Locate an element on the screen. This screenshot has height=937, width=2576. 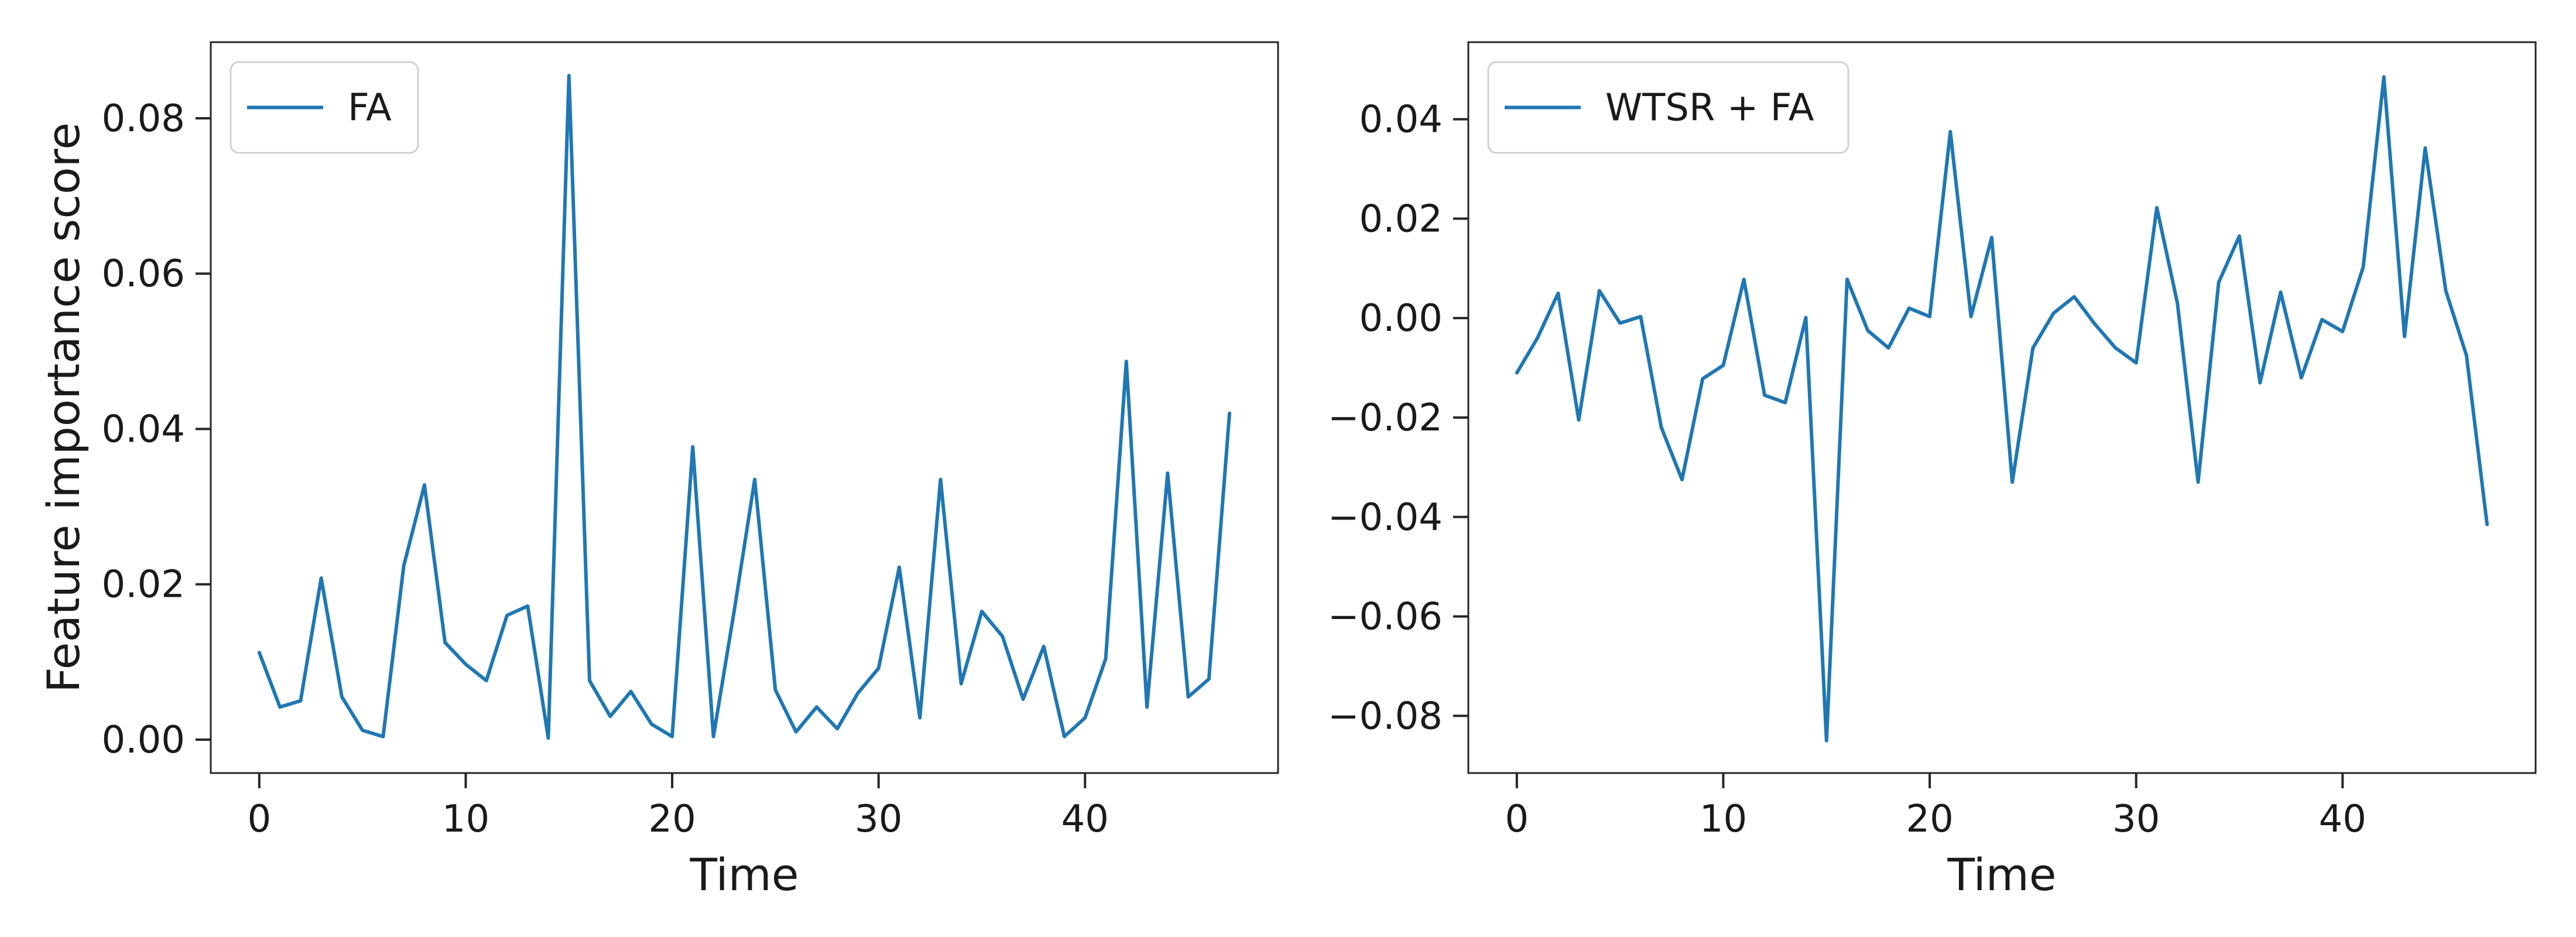
y-tick-label: −0.04 is located at coordinates (1385, 517).